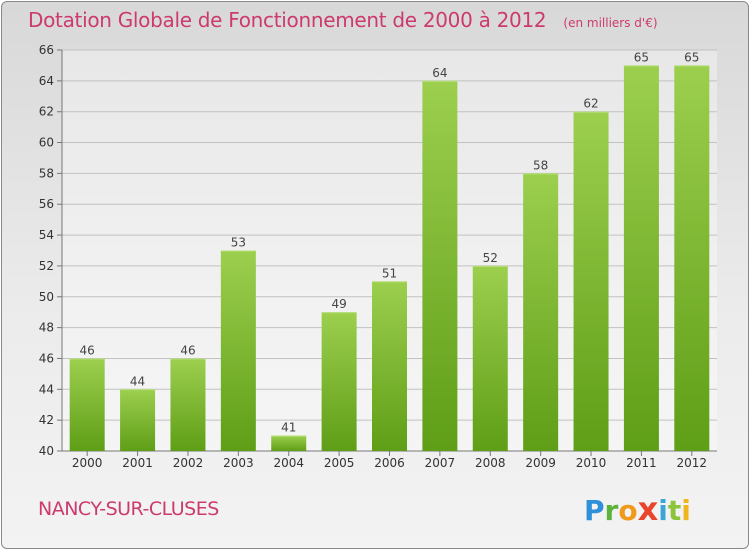 This screenshot has height=550, width=750. Describe the element at coordinates (389, 366) in the screenshot. I see `bar-2006` at that location.